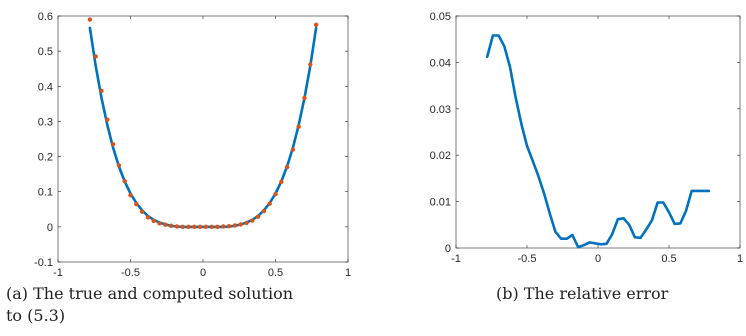 The image size is (746, 336). What do you see at coordinates (440, 156) in the screenshot?
I see `y-tick-label: 0.02` at bounding box center [440, 156].